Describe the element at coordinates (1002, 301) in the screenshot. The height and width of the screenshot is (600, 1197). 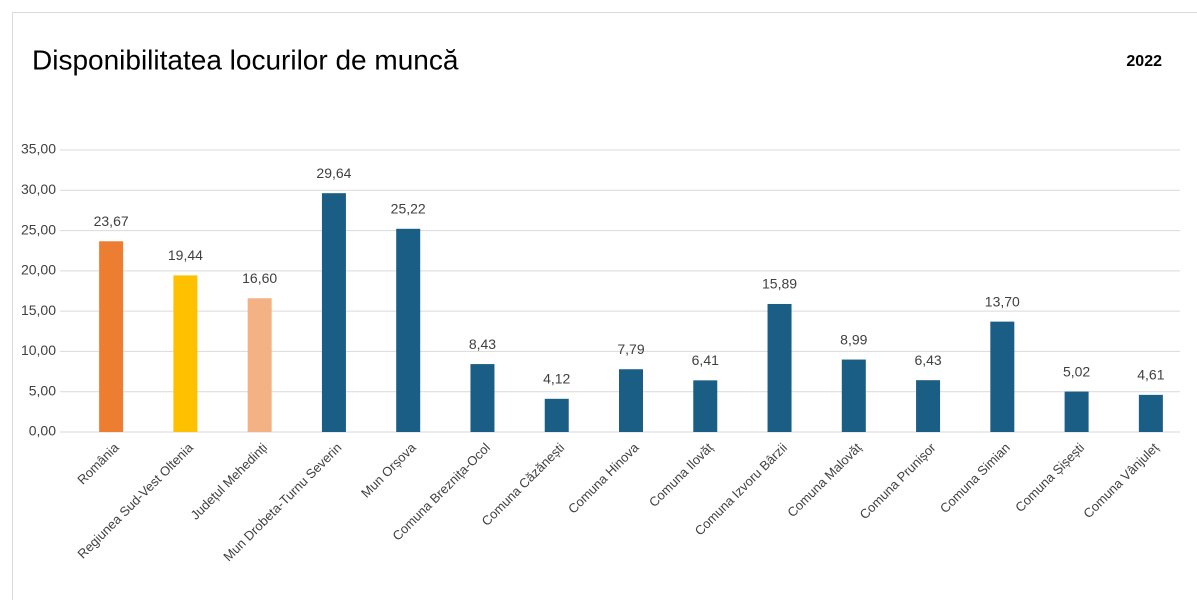
I see `data-label: 13,70` at that location.